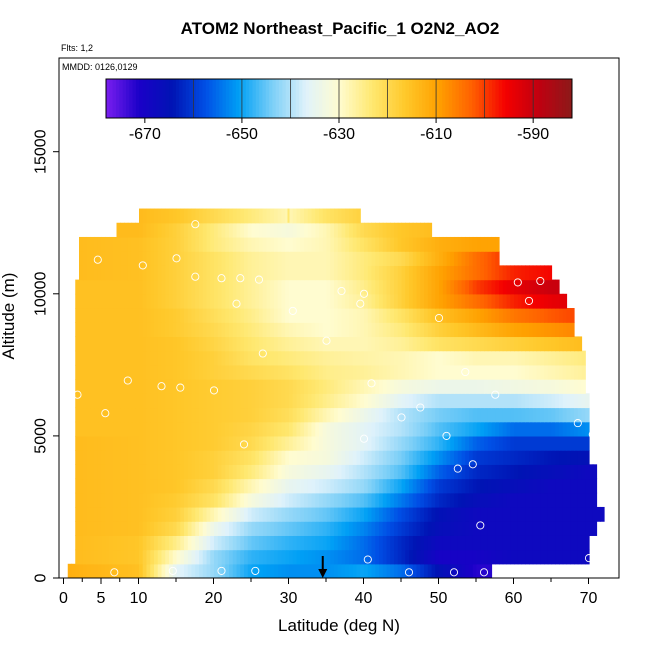 The height and width of the screenshot is (655, 650). Describe the element at coordinates (242, 134) in the screenshot. I see `colorbar-tick-label: -650` at that location.